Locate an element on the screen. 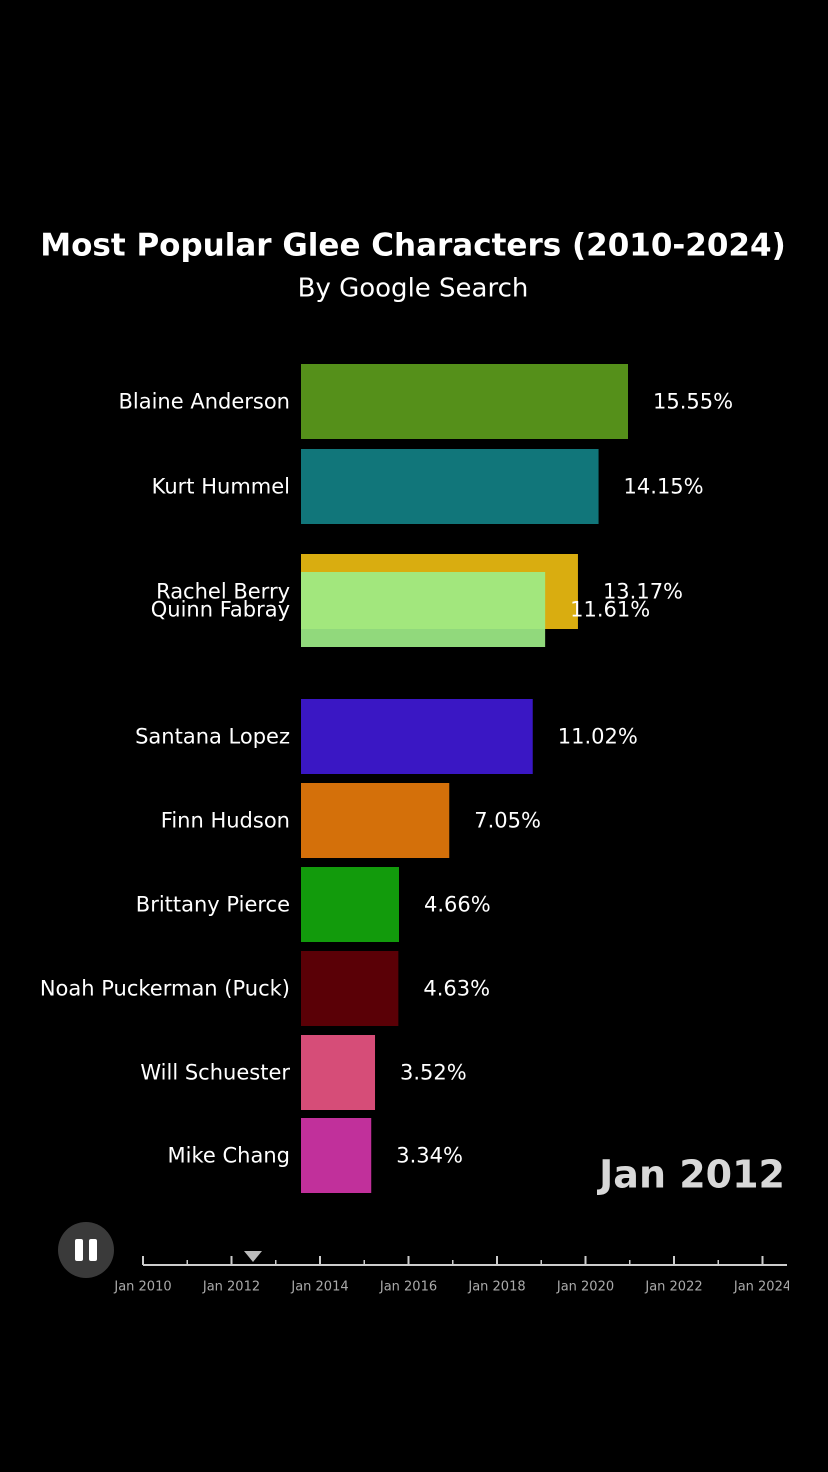 This screenshot has height=1472, width=828. value-label: 14.15% is located at coordinates (664, 487).